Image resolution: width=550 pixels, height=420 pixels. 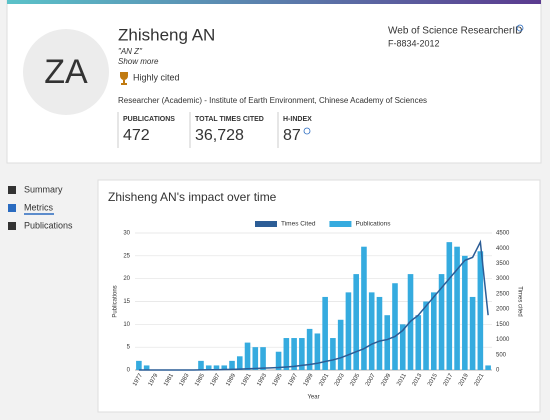 What do you see at coordinates (126, 325) in the screenshot?
I see `y-tick-label: 10` at bounding box center [126, 325].